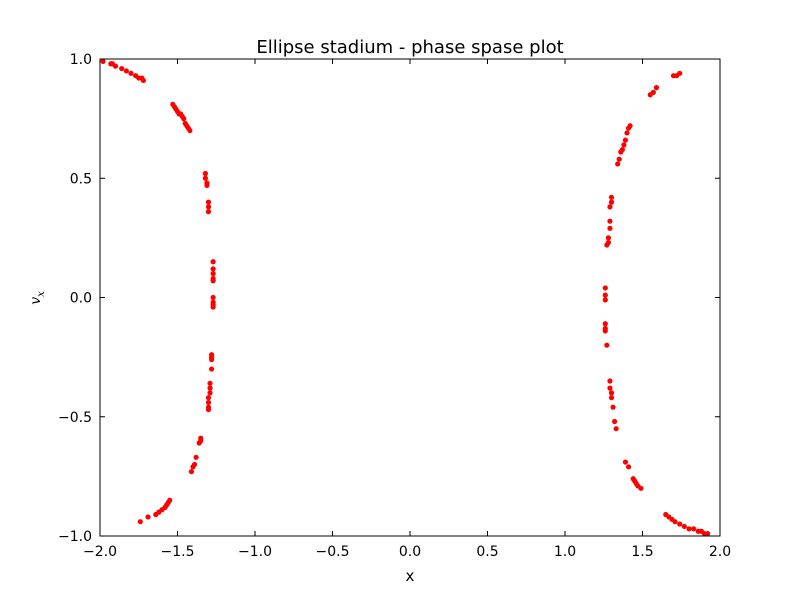 The image size is (800, 596). What do you see at coordinates (75, 537) in the screenshot?
I see `y-tick-label: −1.0` at bounding box center [75, 537].